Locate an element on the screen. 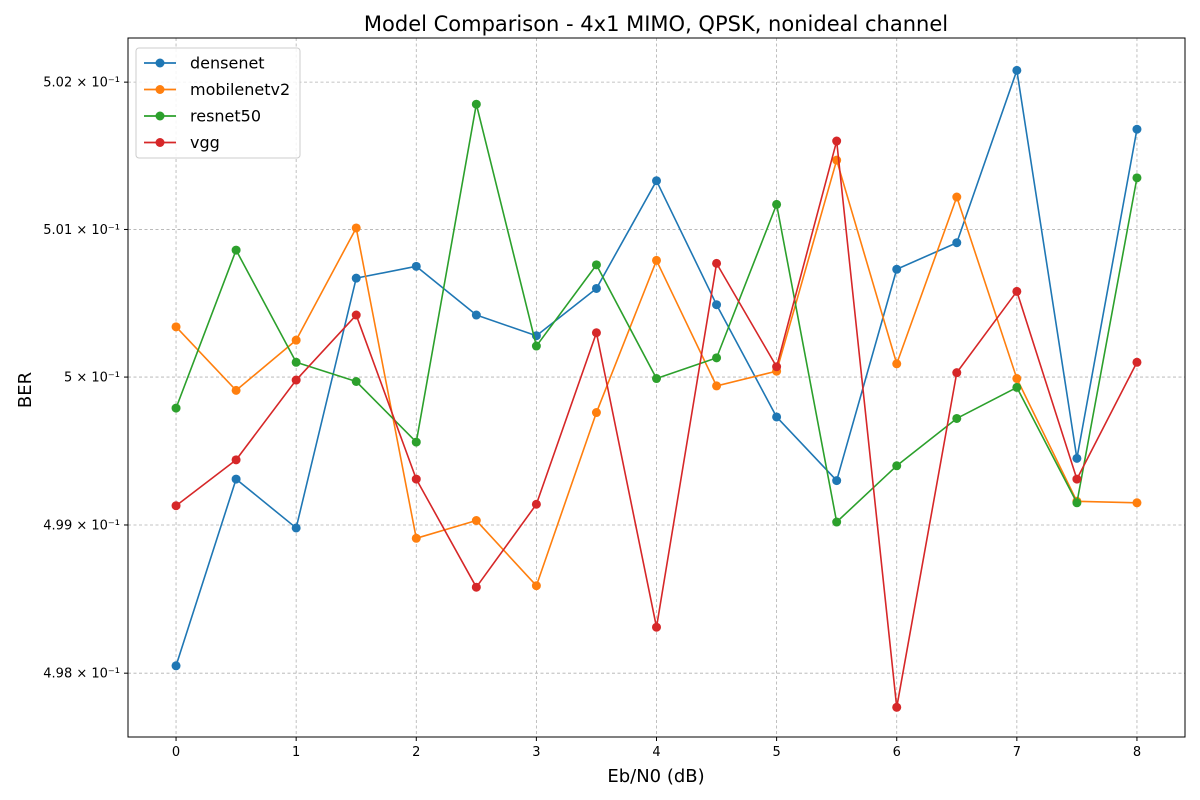 The image size is (1200, 800). x-tick-label: 6 is located at coordinates (897, 752).